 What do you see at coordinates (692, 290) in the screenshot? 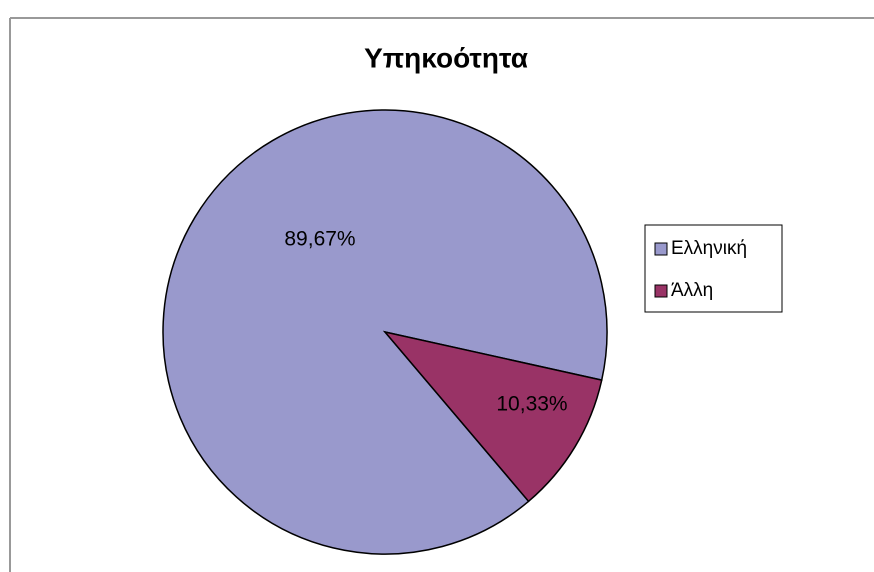
I see `legend-label: Άλλη` at bounding box center [692, 290].